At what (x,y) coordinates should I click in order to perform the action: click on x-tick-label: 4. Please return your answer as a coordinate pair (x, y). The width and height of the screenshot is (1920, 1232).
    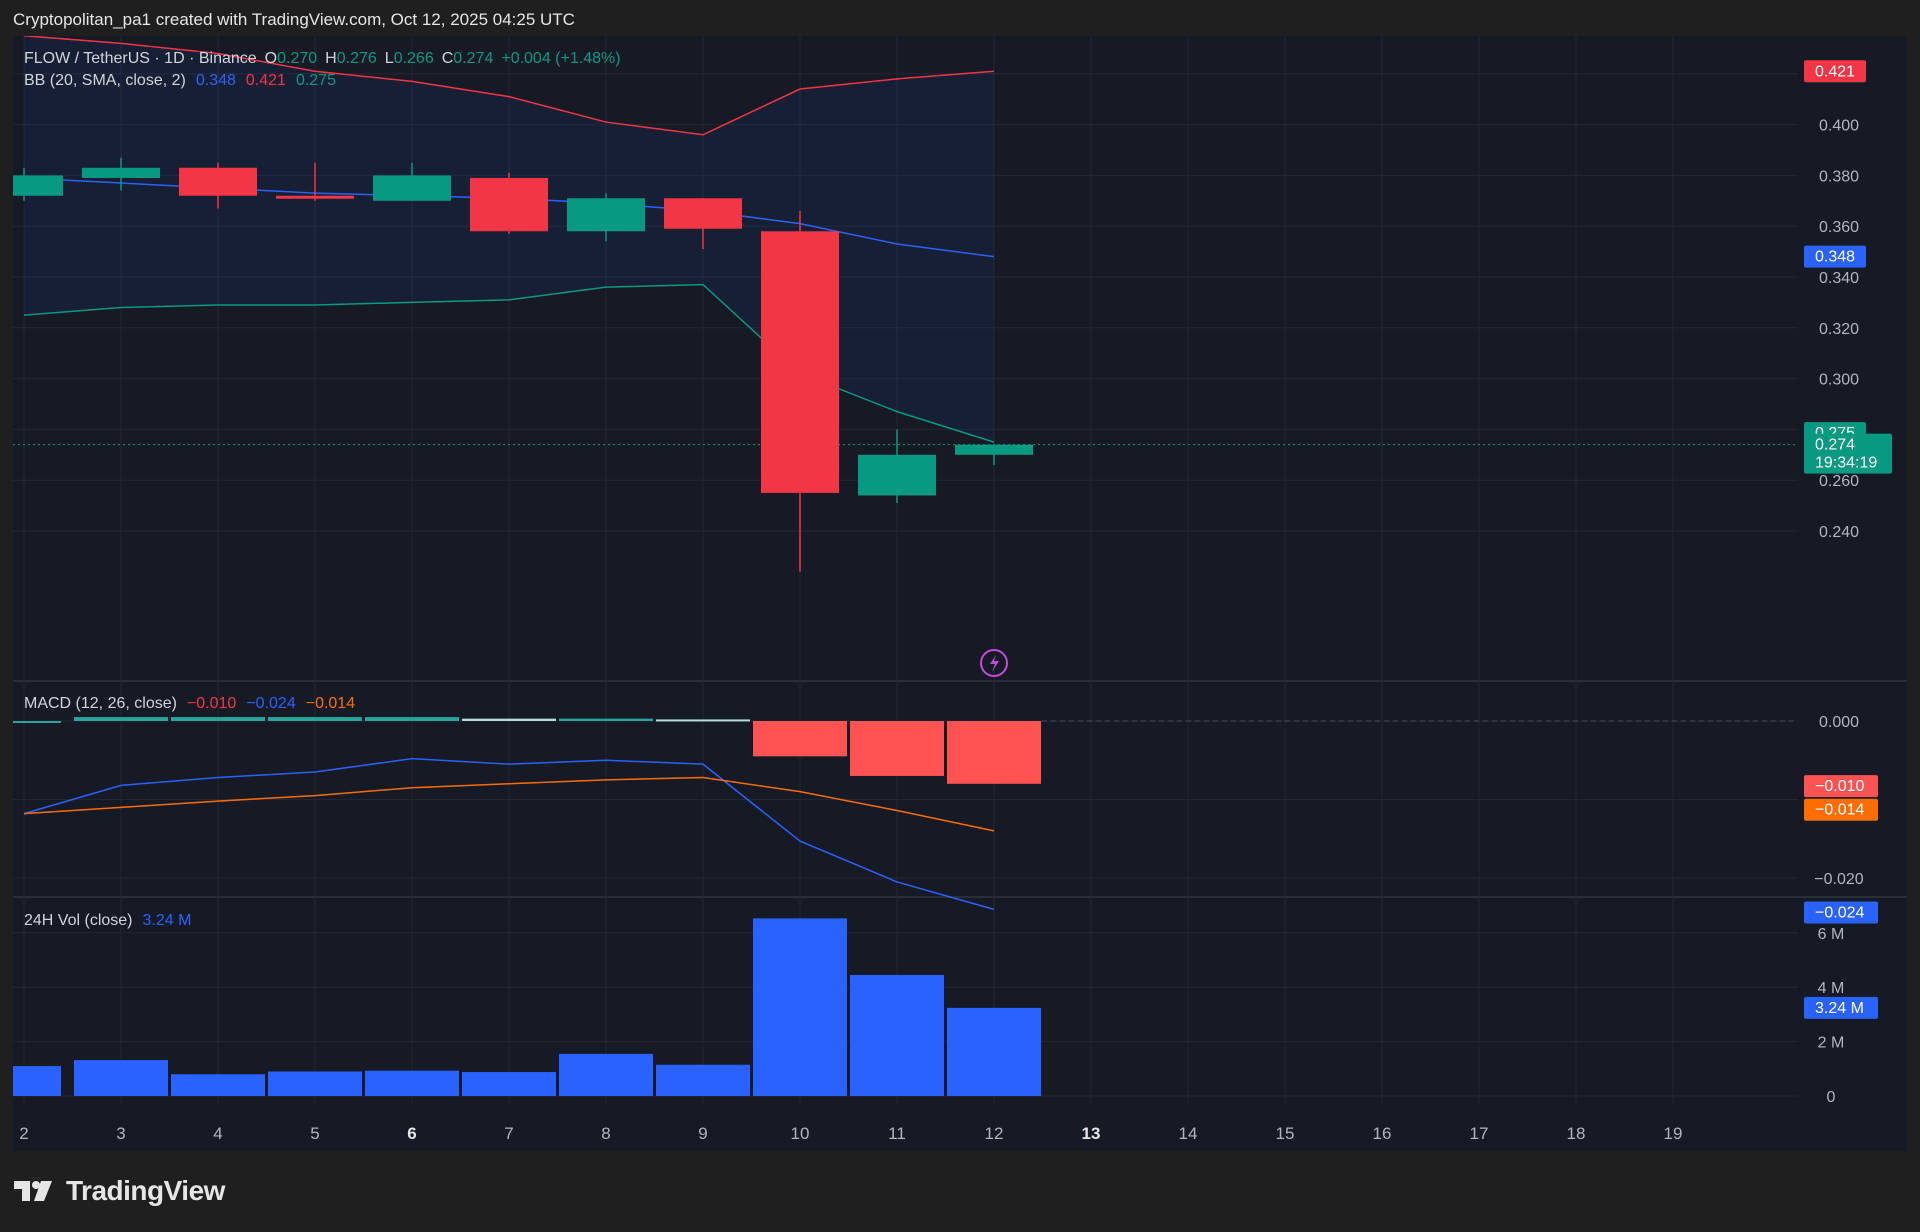
    Looking at the image, I should click on (217, 1133).